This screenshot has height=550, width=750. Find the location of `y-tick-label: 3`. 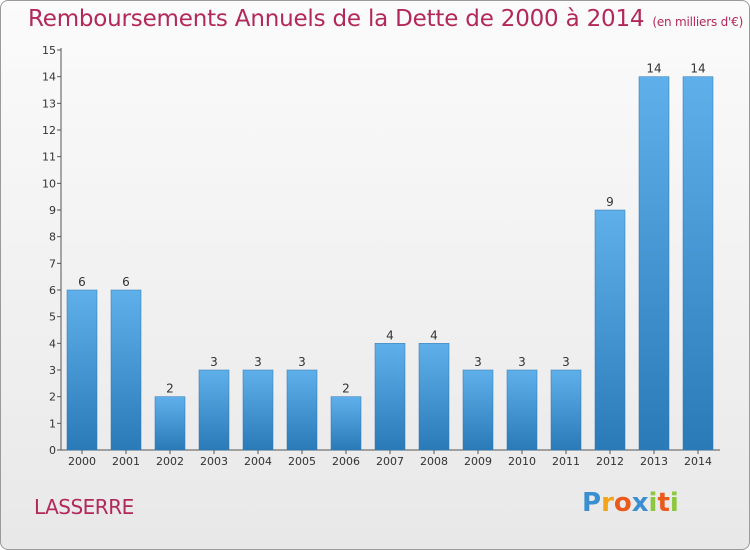

y-tick-label: 3 is located at coordinates (52, 370).